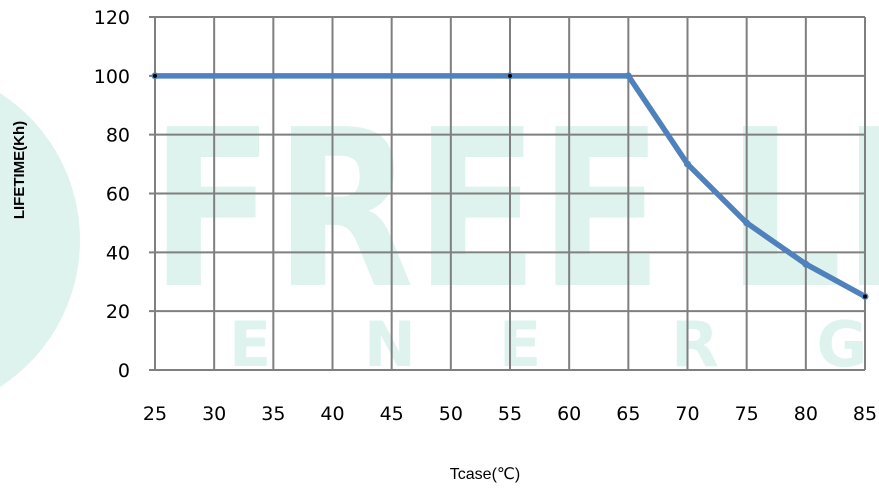 The width and height of the screenshot is (879, 488). I want to click on y-tick-label: 60, so click(118, 195).